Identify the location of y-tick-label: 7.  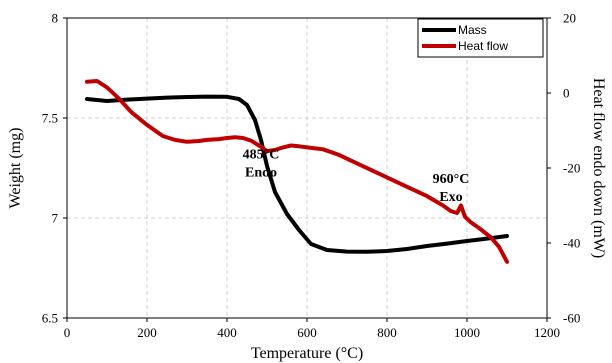
(55, 218).